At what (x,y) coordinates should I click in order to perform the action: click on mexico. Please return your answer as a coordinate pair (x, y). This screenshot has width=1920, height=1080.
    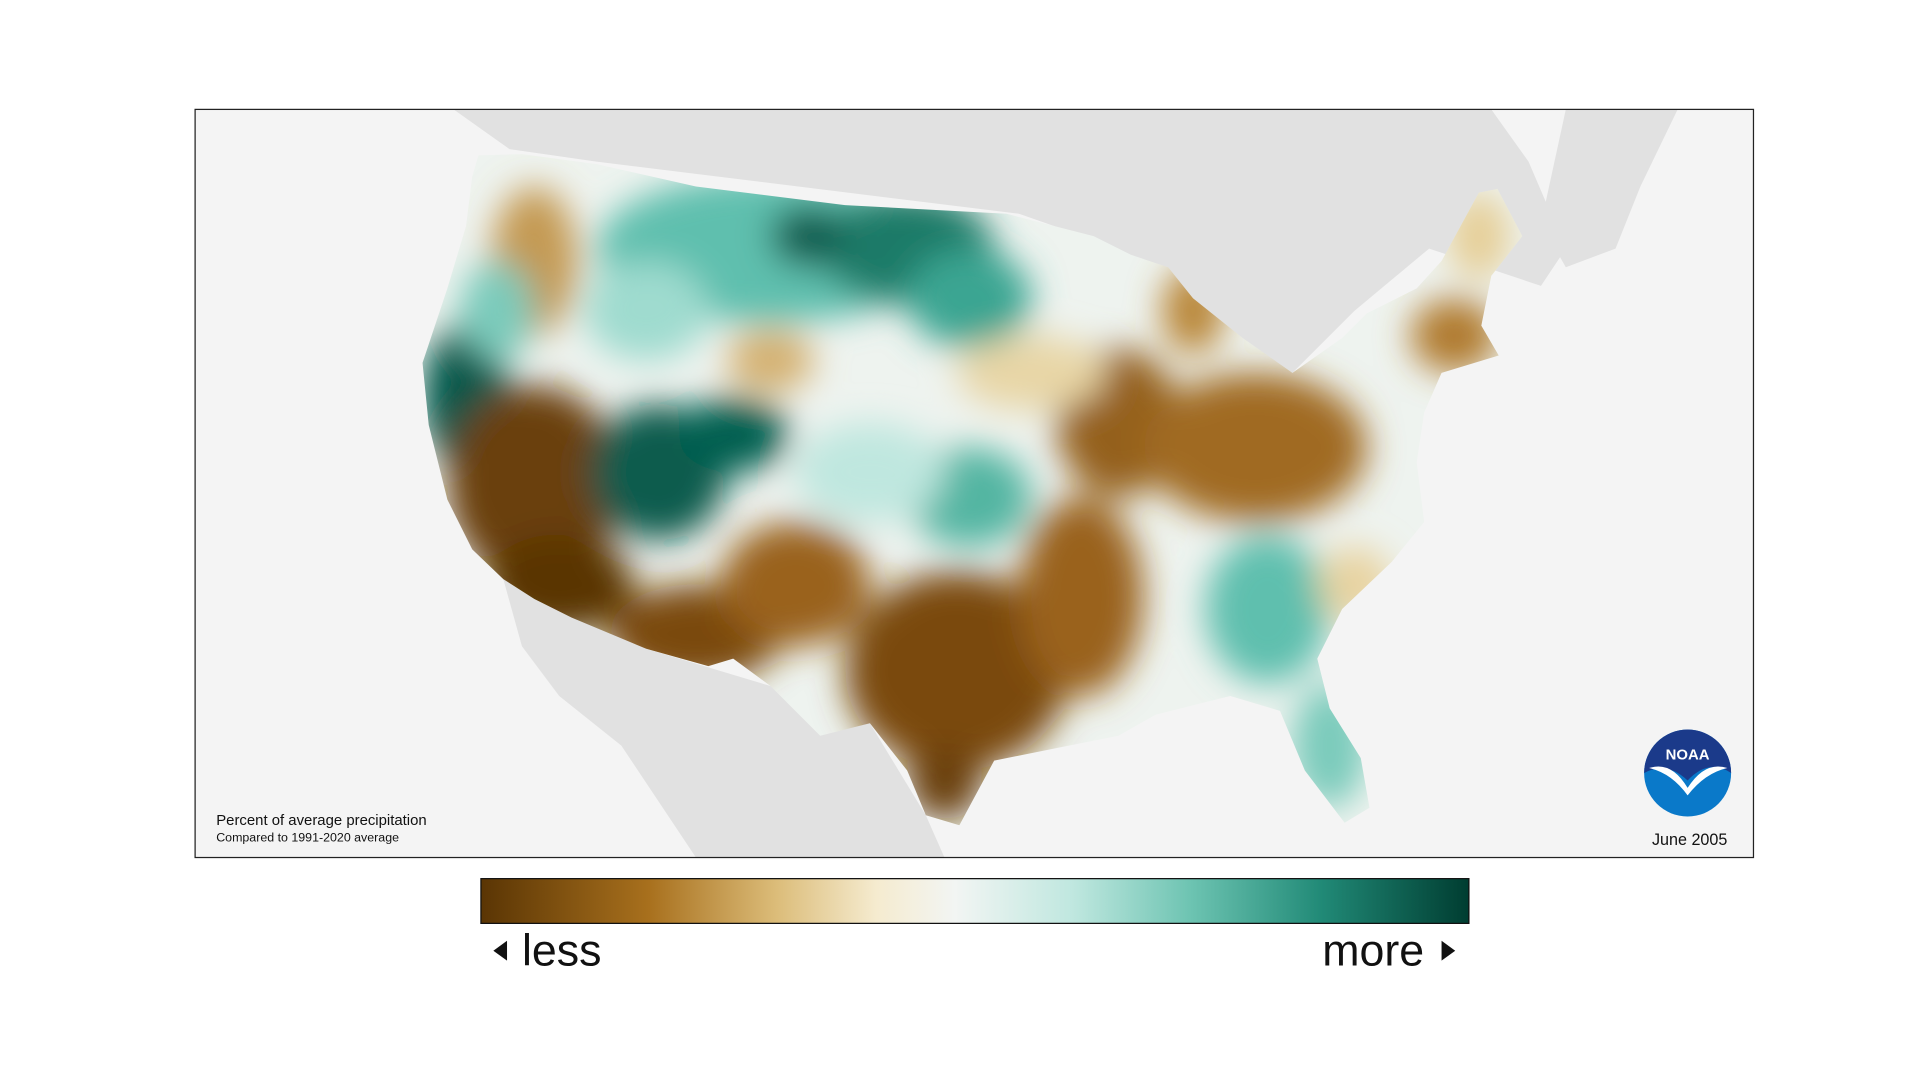
    Looking at the image, I should click on (724, 718).